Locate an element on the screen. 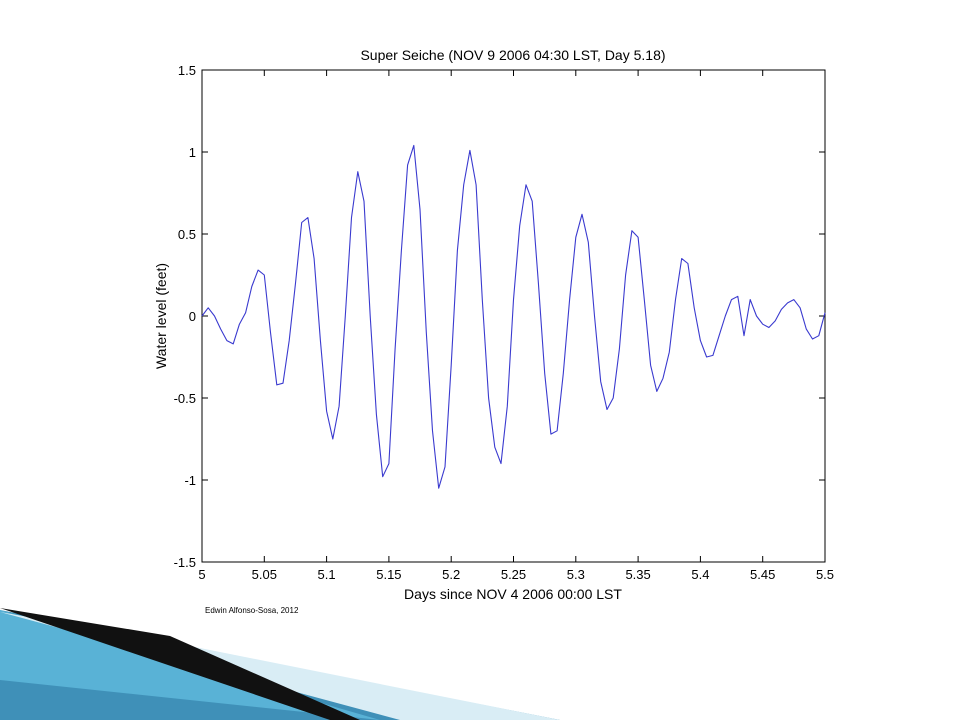 The image size is (960, 720). x-tick-label: 5.1 is located at coordinates (327, 574).